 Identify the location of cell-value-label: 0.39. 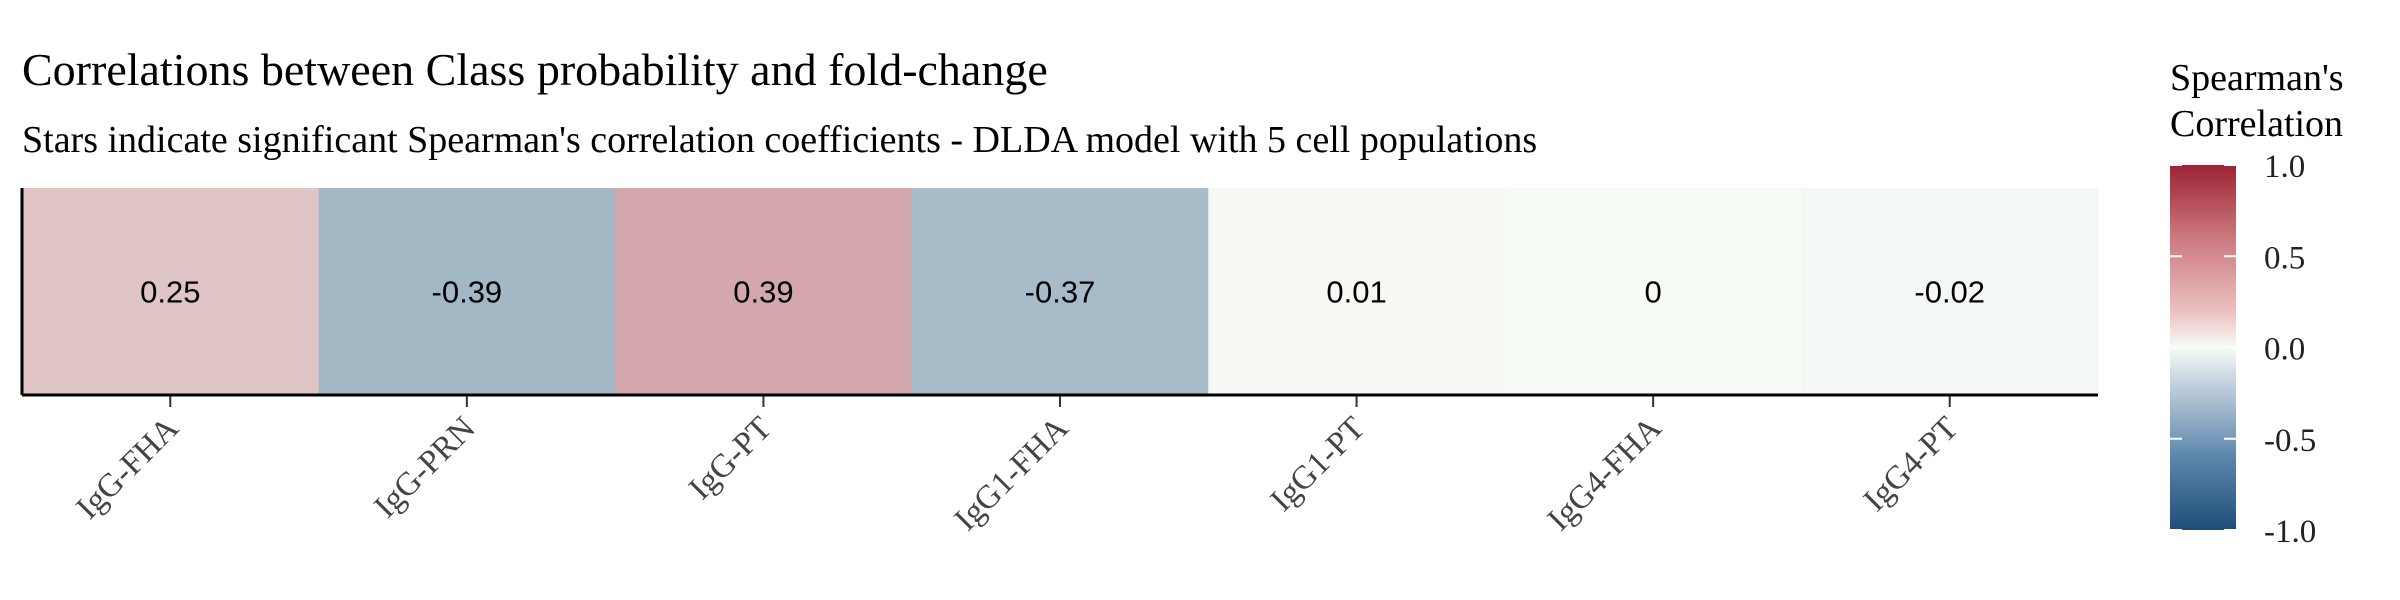
(763, 292).